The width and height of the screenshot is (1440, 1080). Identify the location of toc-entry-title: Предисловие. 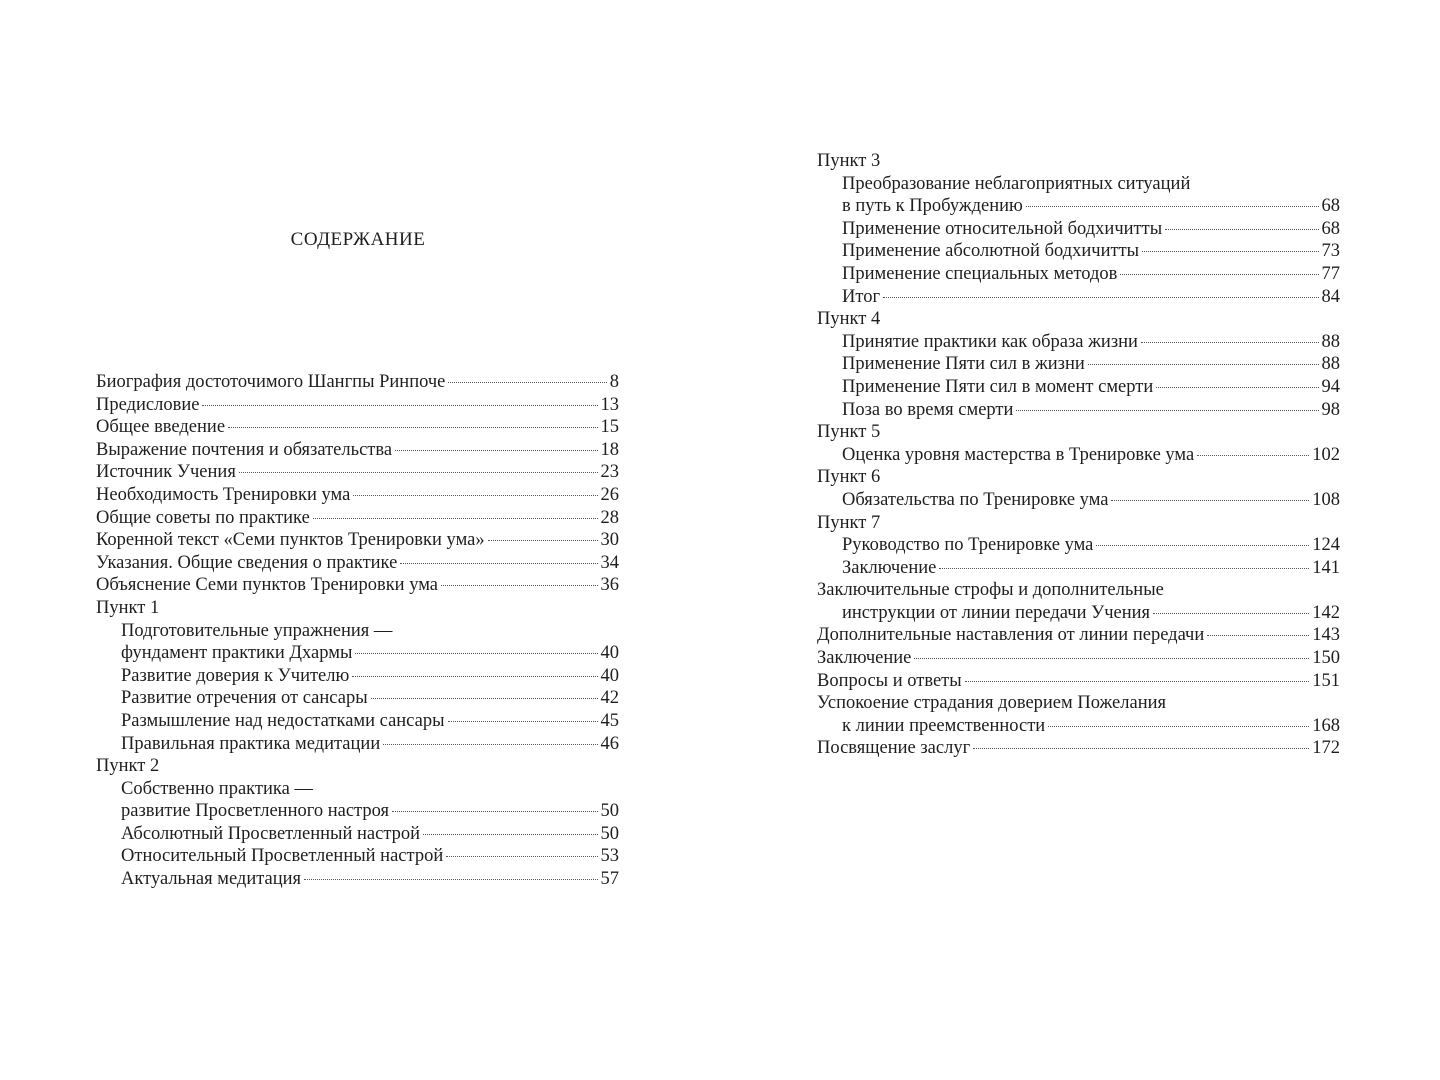
(148, 404).